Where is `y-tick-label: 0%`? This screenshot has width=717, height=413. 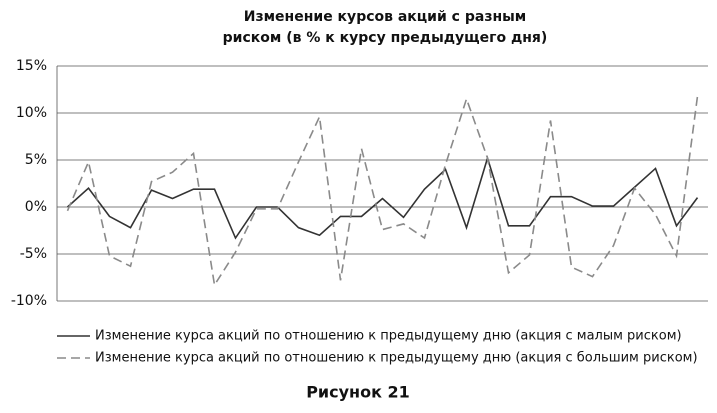
y-tick-label: 0% is located at coordinates (36, 207).